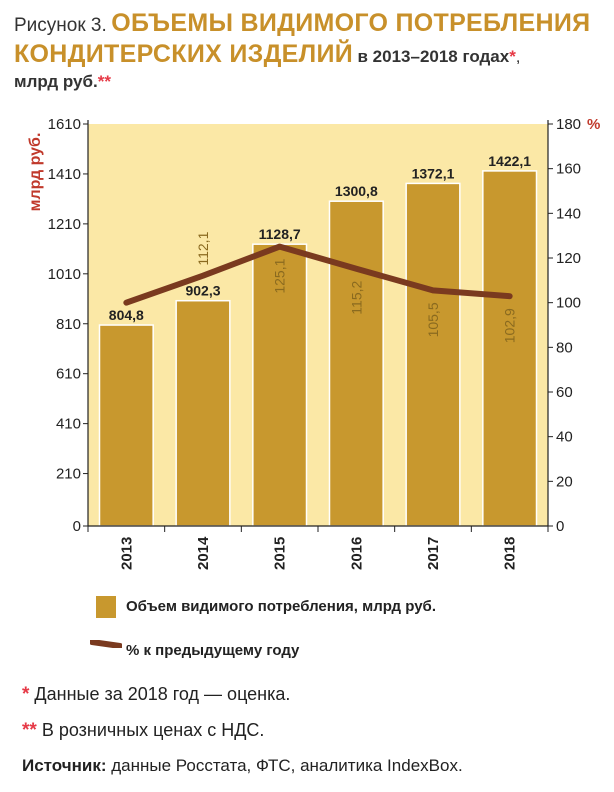 Image resolution: width=614 pixels, height=792 pixels. I want to click on bar-value-label: 1128,7, so click(280, 234).